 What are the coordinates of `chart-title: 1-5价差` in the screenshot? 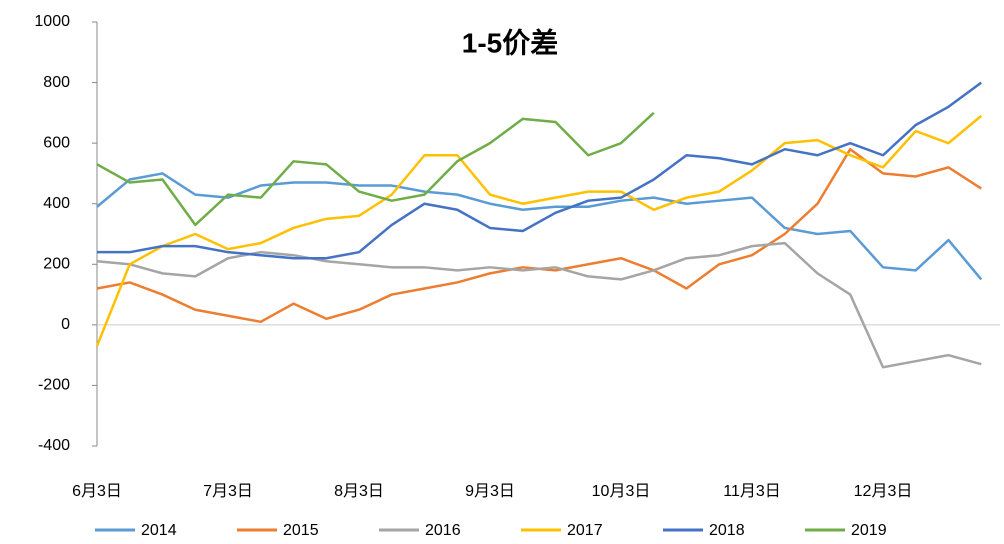 It's located at (510, 42).